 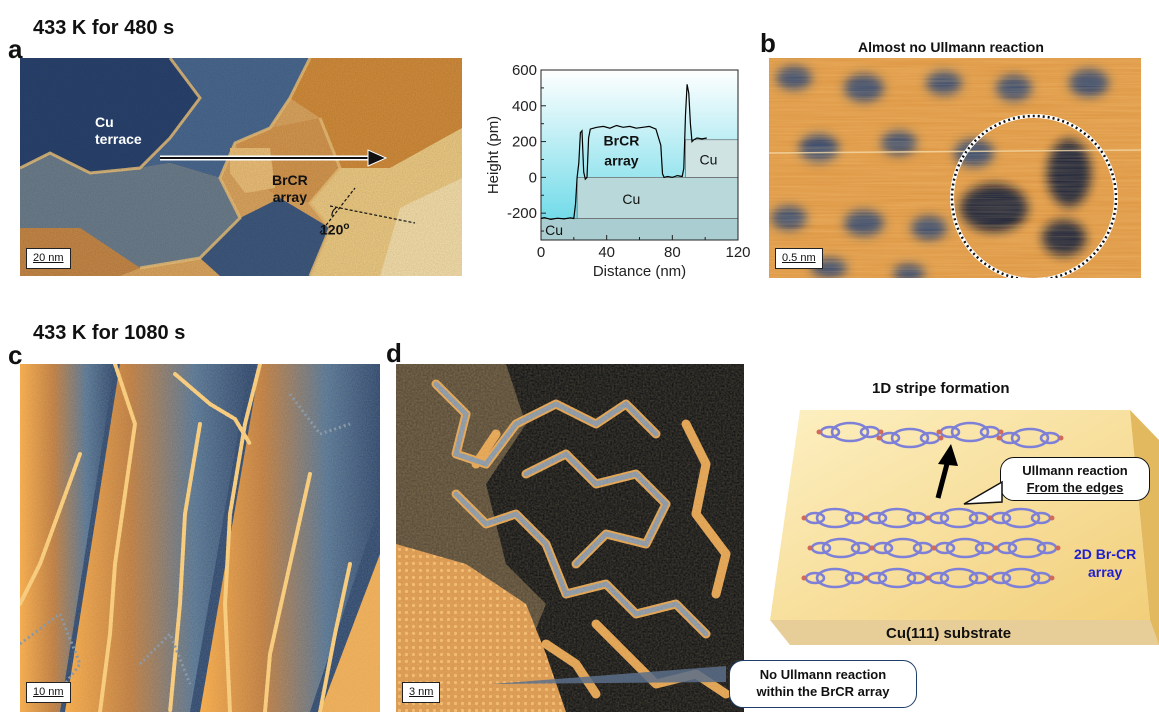 What do you see at coordinates (48, 258) in the screenshot?
I see `panel-a-scale-bar: 20 nm` at bounding box center [48, 258].